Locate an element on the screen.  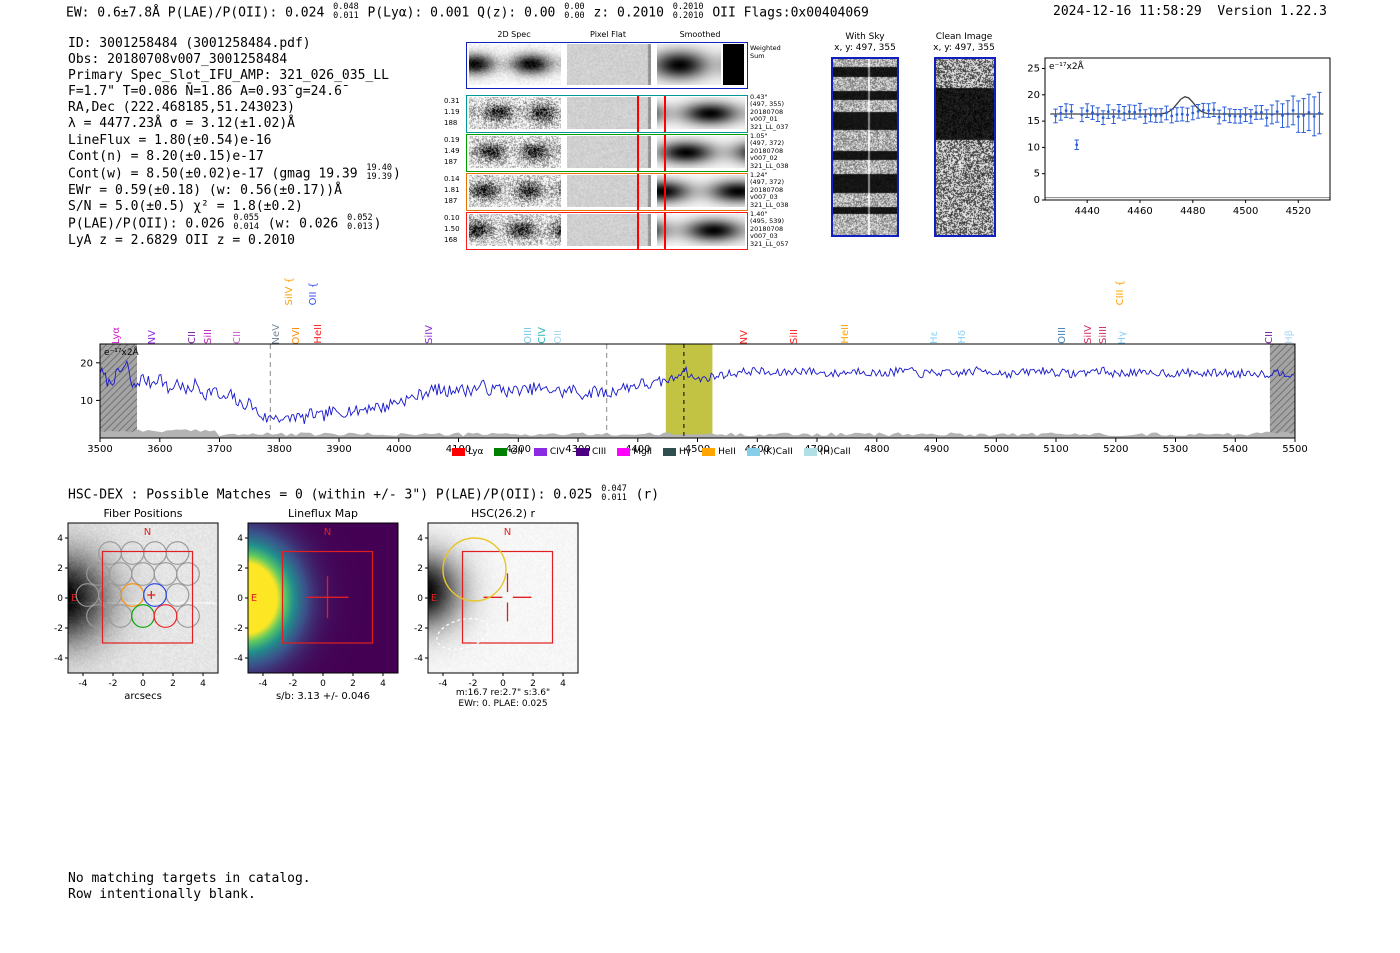
svg-text: 20 is located at coordinates (1033, 95).